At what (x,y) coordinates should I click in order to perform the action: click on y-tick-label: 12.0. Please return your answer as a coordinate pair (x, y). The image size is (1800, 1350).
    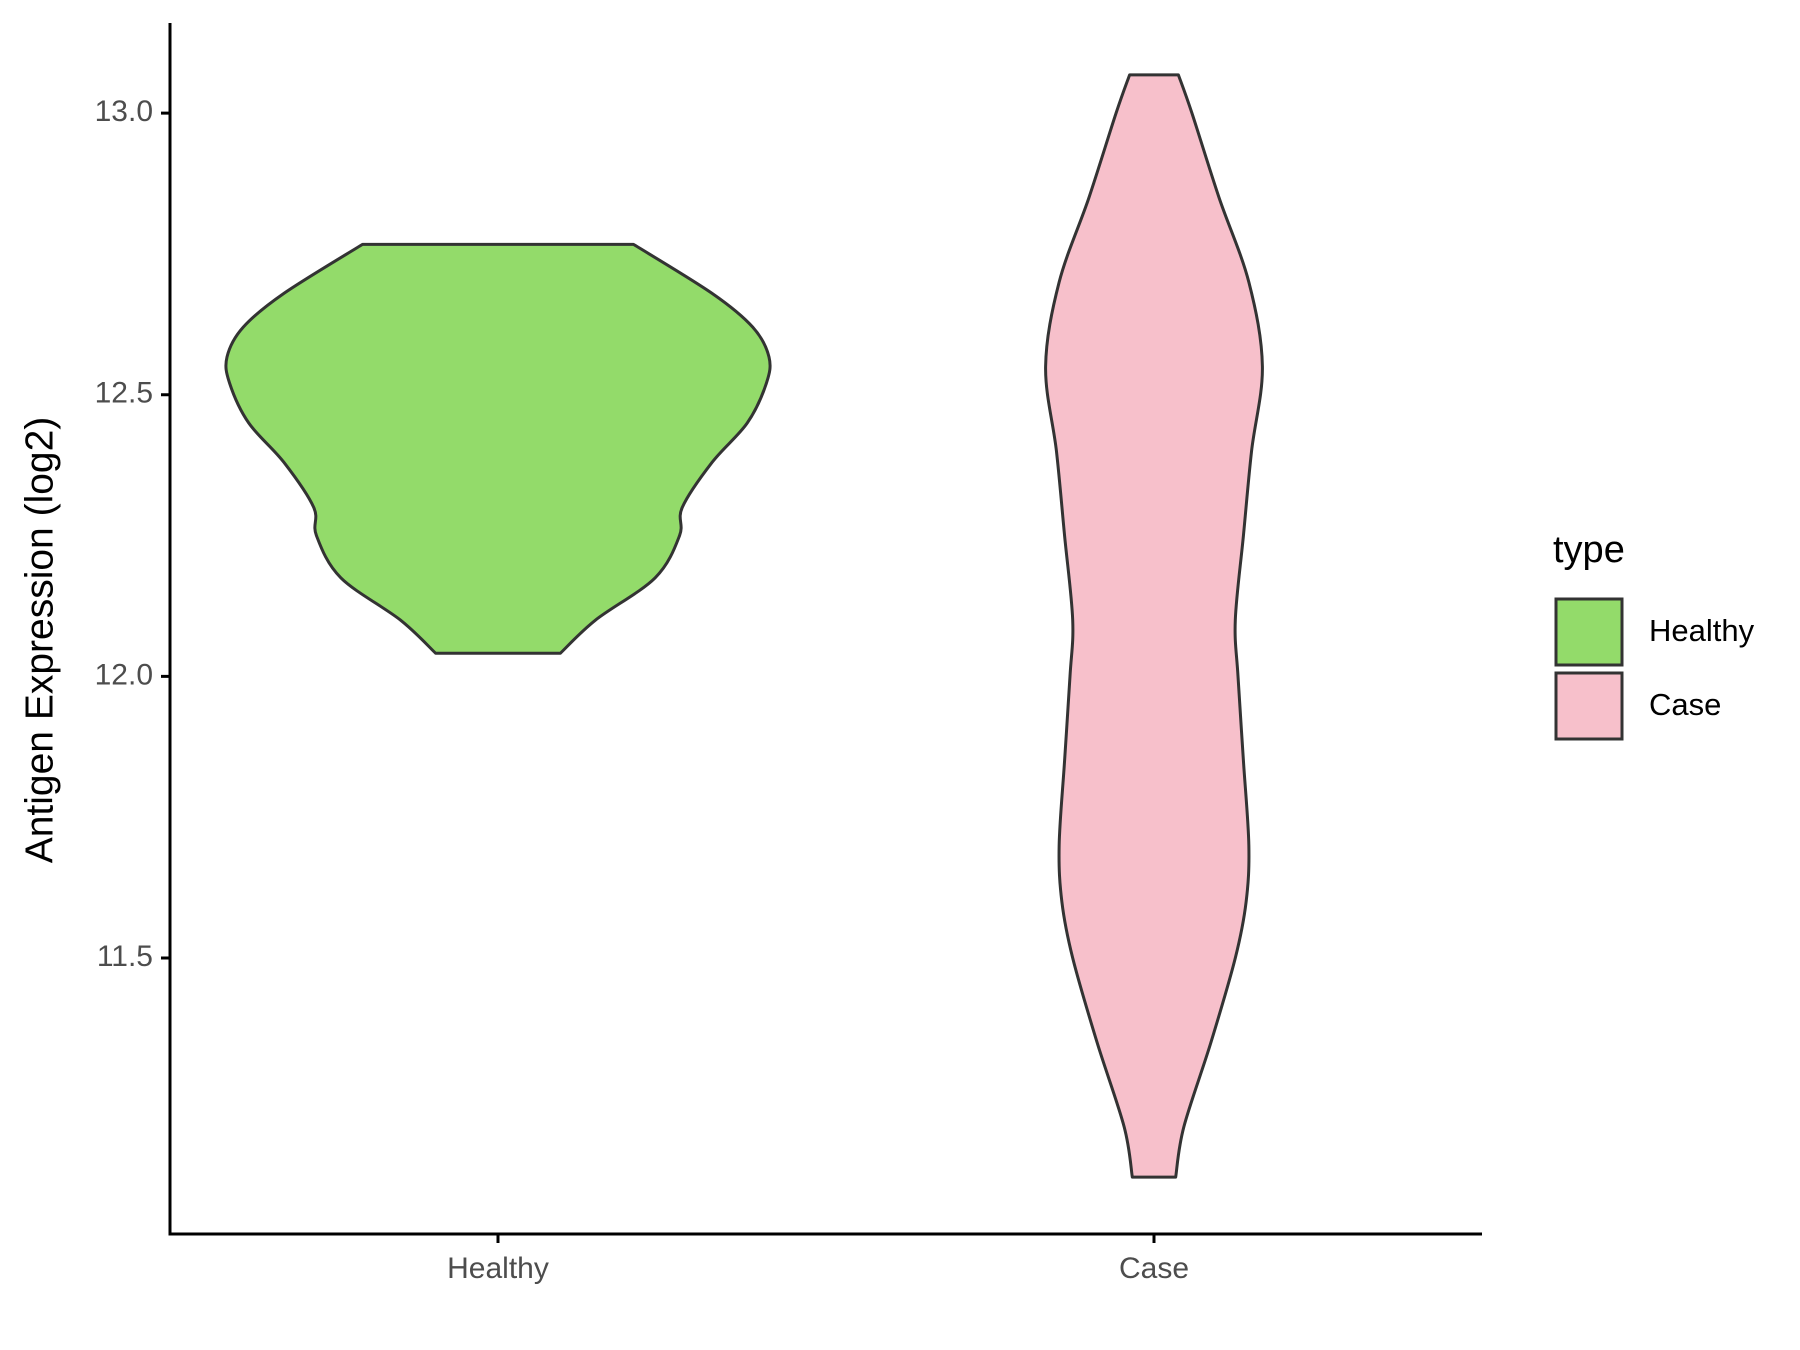
    Looking at the image, I should click on (124, 674).